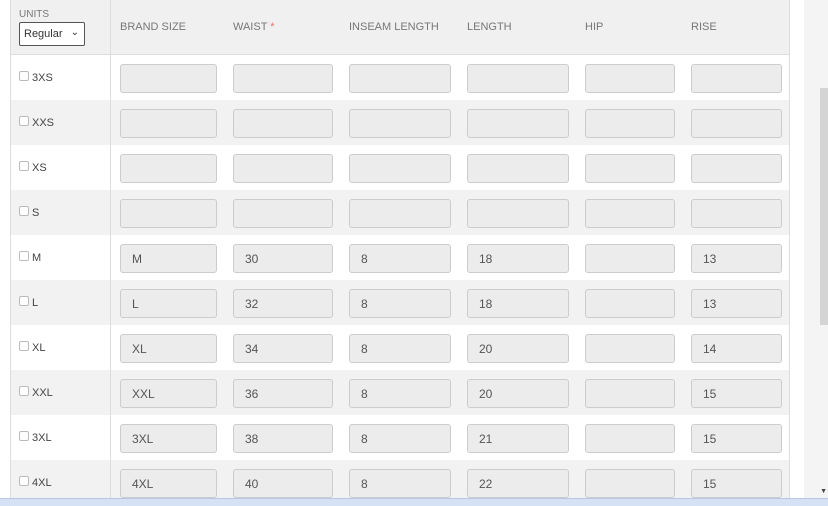 This screenshot has height=506, width=828. Describe the element at coordinates (110, 249) in the screenshot. I see `column-divider` at that location.